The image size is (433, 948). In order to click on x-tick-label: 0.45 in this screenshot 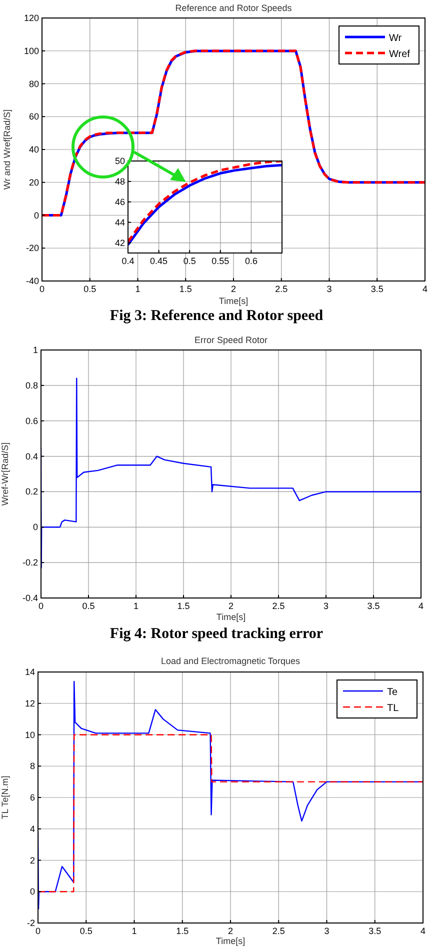, I will do `click(159, 261)`.